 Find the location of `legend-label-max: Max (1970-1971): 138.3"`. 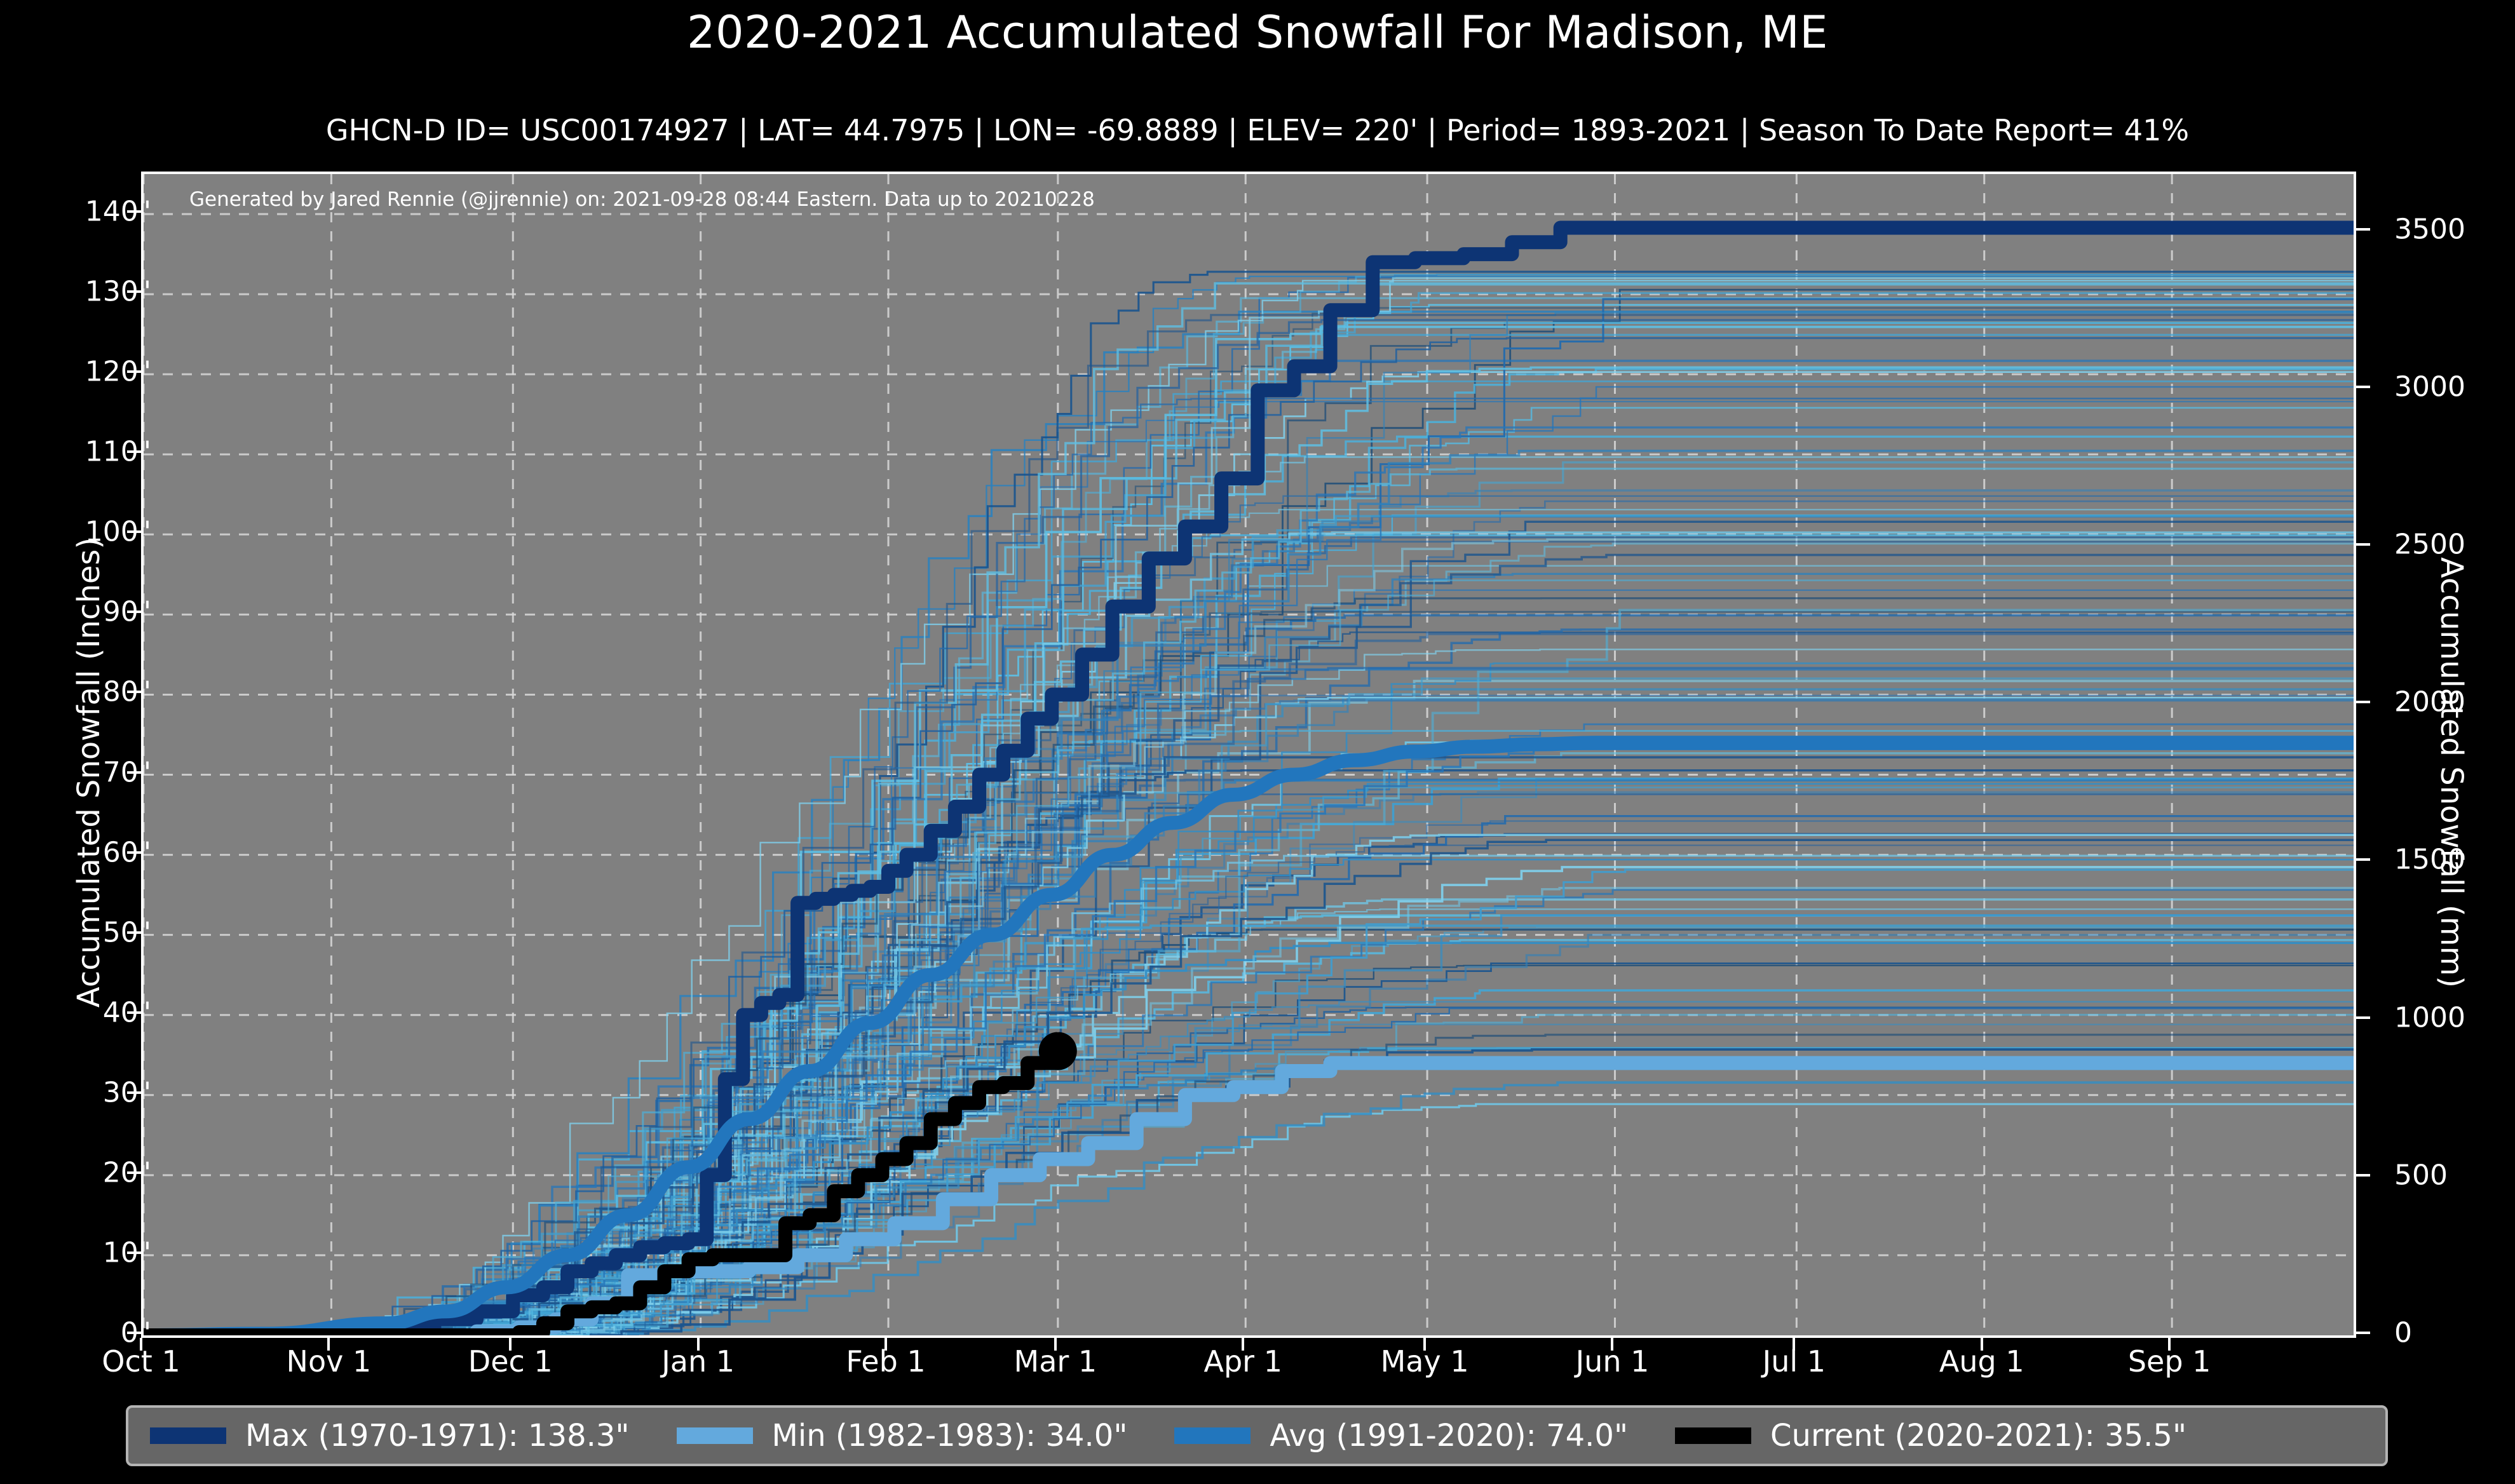

legend-label-max: Max (1970-1971): 138.3" is located at coordinates (437, 1436).